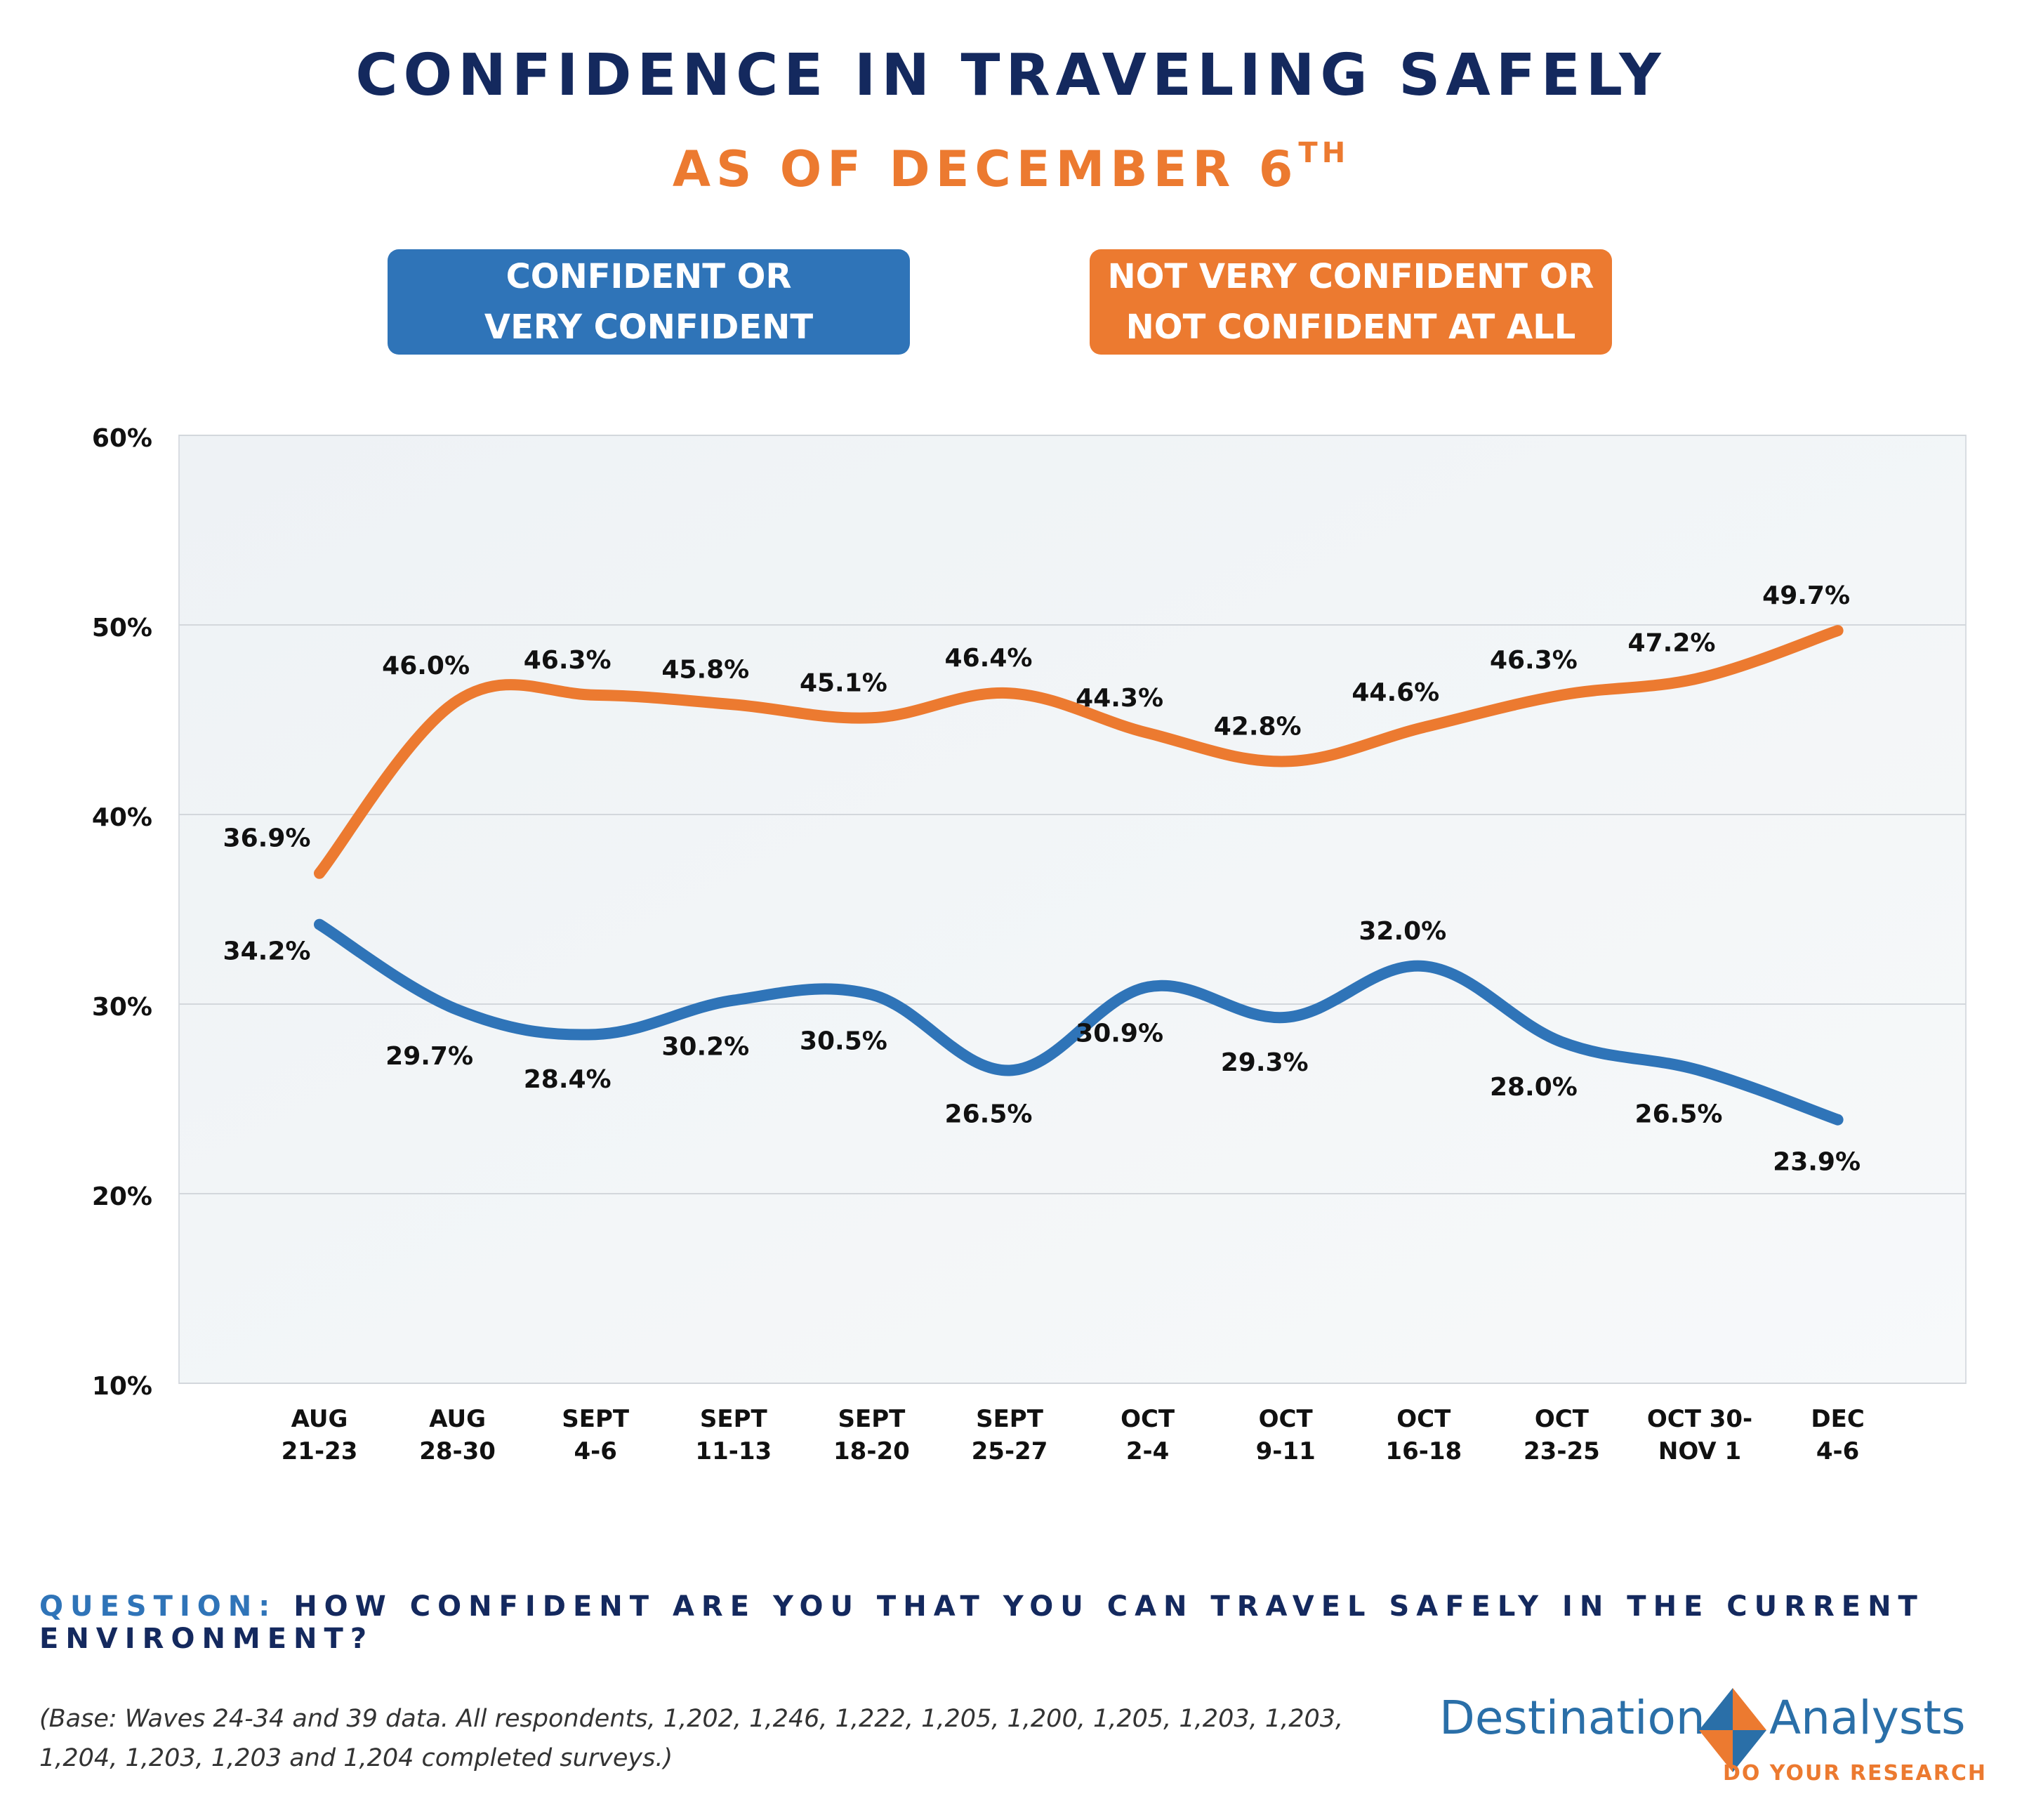  What do you see at coordinates (733, 1451) in the screenshot?
I see `x-tick-label: 11-13` at bounding box center [733, 1451].